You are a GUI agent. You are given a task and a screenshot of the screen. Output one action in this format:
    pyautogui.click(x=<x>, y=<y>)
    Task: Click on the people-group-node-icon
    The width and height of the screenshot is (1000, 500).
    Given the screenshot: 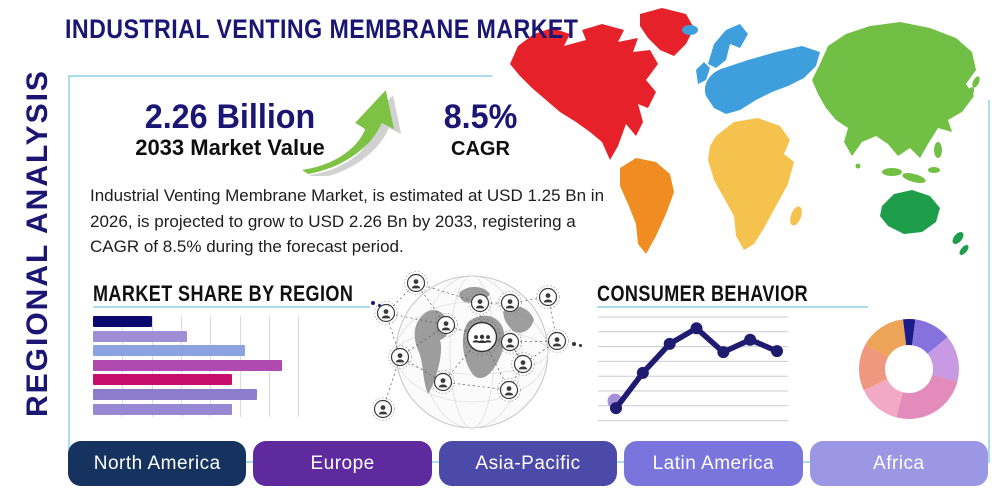 What is the action you would take?
    pyautogui.click(x=482, y=337)
    